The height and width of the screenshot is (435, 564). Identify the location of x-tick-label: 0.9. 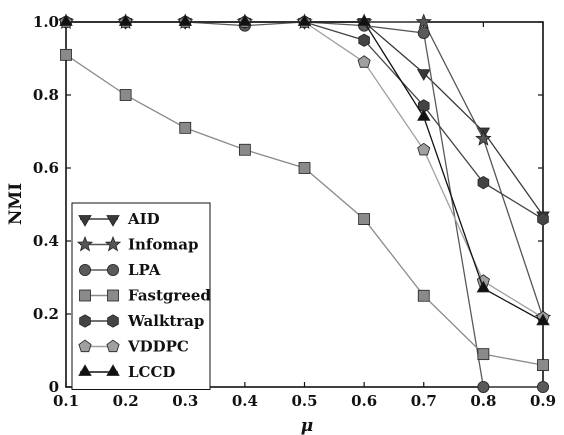
(543, 401).